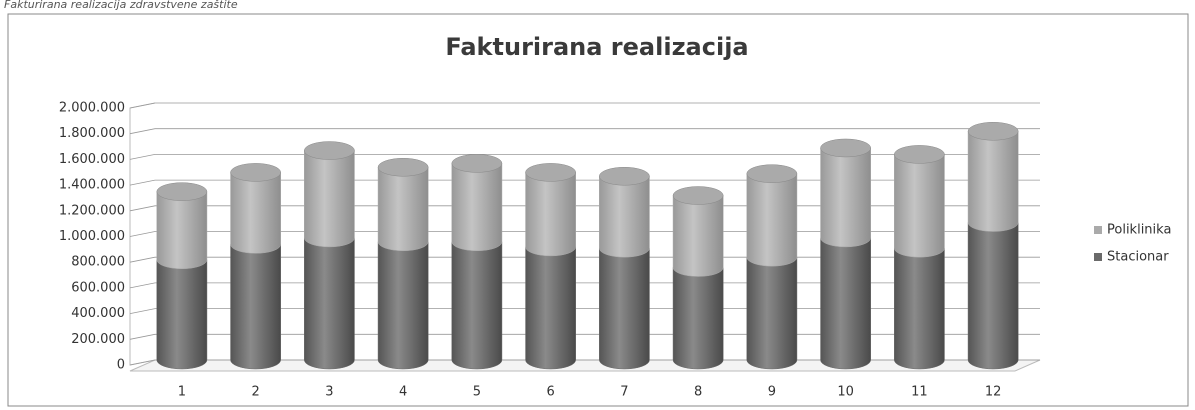 Image resolution: width=1195 pixels, height=410 pixels. What do you see at coordinates (845, 392) in the screenshot?
I see `x-tick-label: 10` at bounding box center [845, 392].